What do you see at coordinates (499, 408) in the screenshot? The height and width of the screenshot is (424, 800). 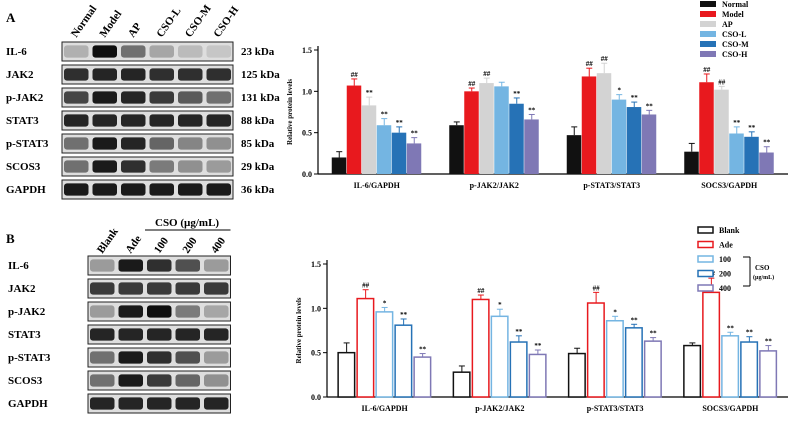 I see `x-tick-label: p-JAK2/JAK2` at bounding box center [499, 408].